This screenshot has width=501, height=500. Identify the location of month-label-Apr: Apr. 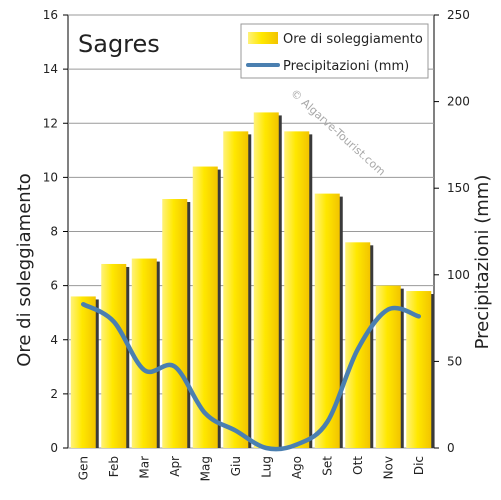
(175, 466).